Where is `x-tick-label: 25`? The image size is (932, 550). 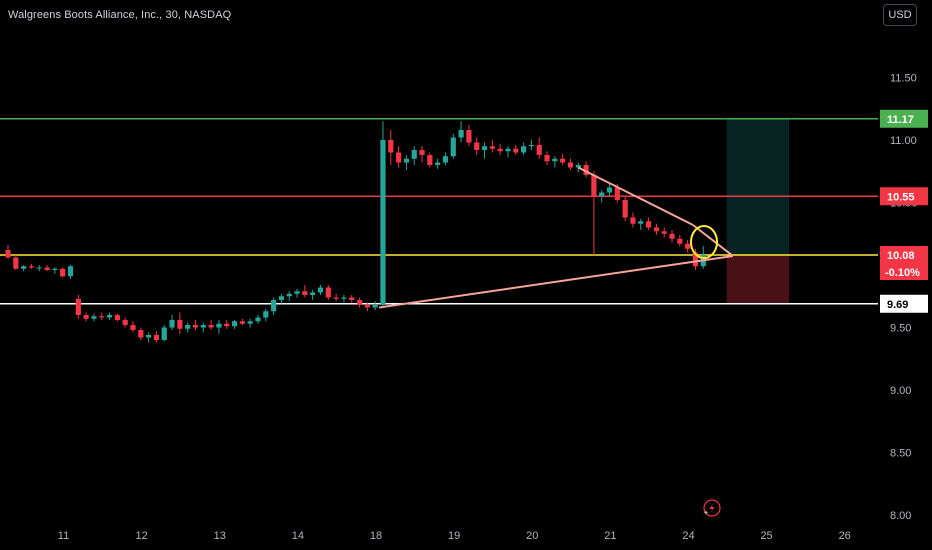 x-tick-label: 25 is located at coordinates (766, 536).